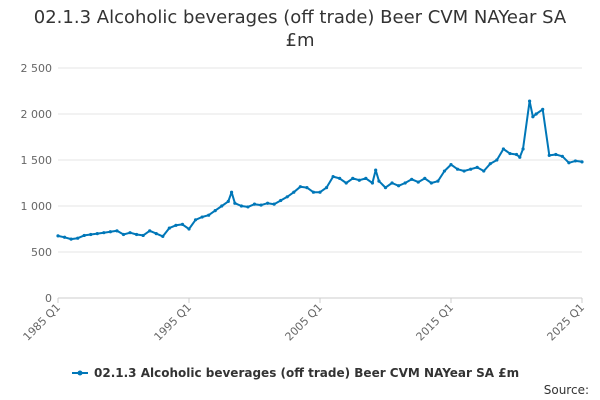  I want to click on y-tick-label: 2 500, so click(37, 68).